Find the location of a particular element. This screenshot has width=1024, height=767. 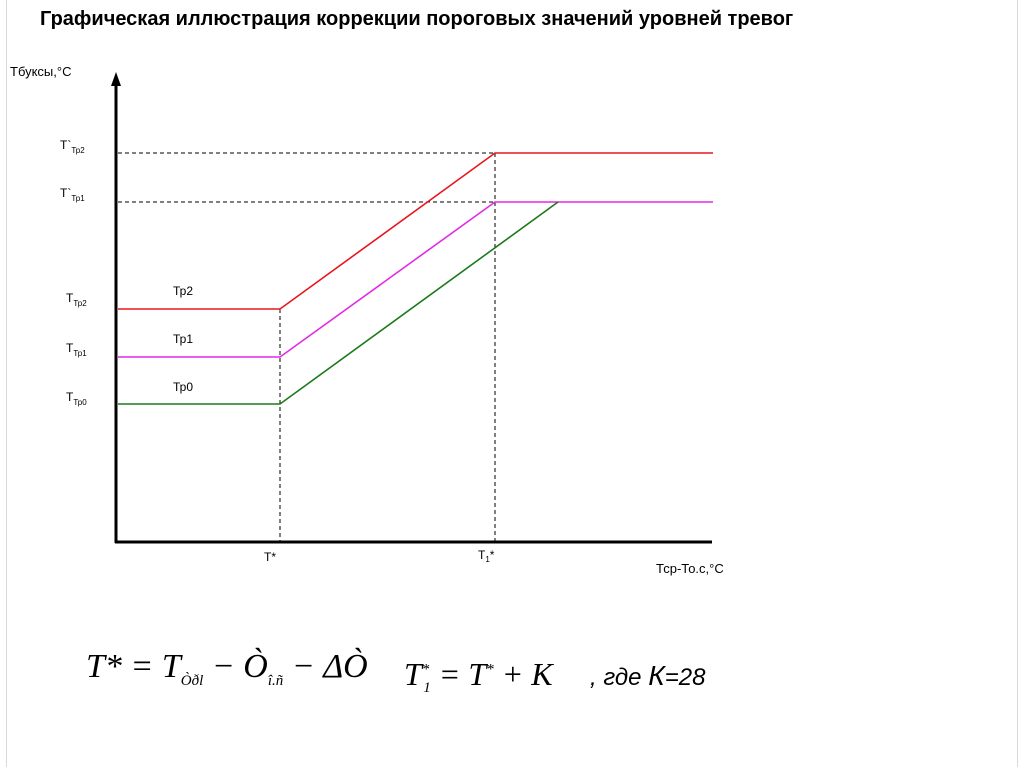

formula-t-star: T* = TÒðl − Òî.ñ − ΔÒ is located at coordinates (227, 668).